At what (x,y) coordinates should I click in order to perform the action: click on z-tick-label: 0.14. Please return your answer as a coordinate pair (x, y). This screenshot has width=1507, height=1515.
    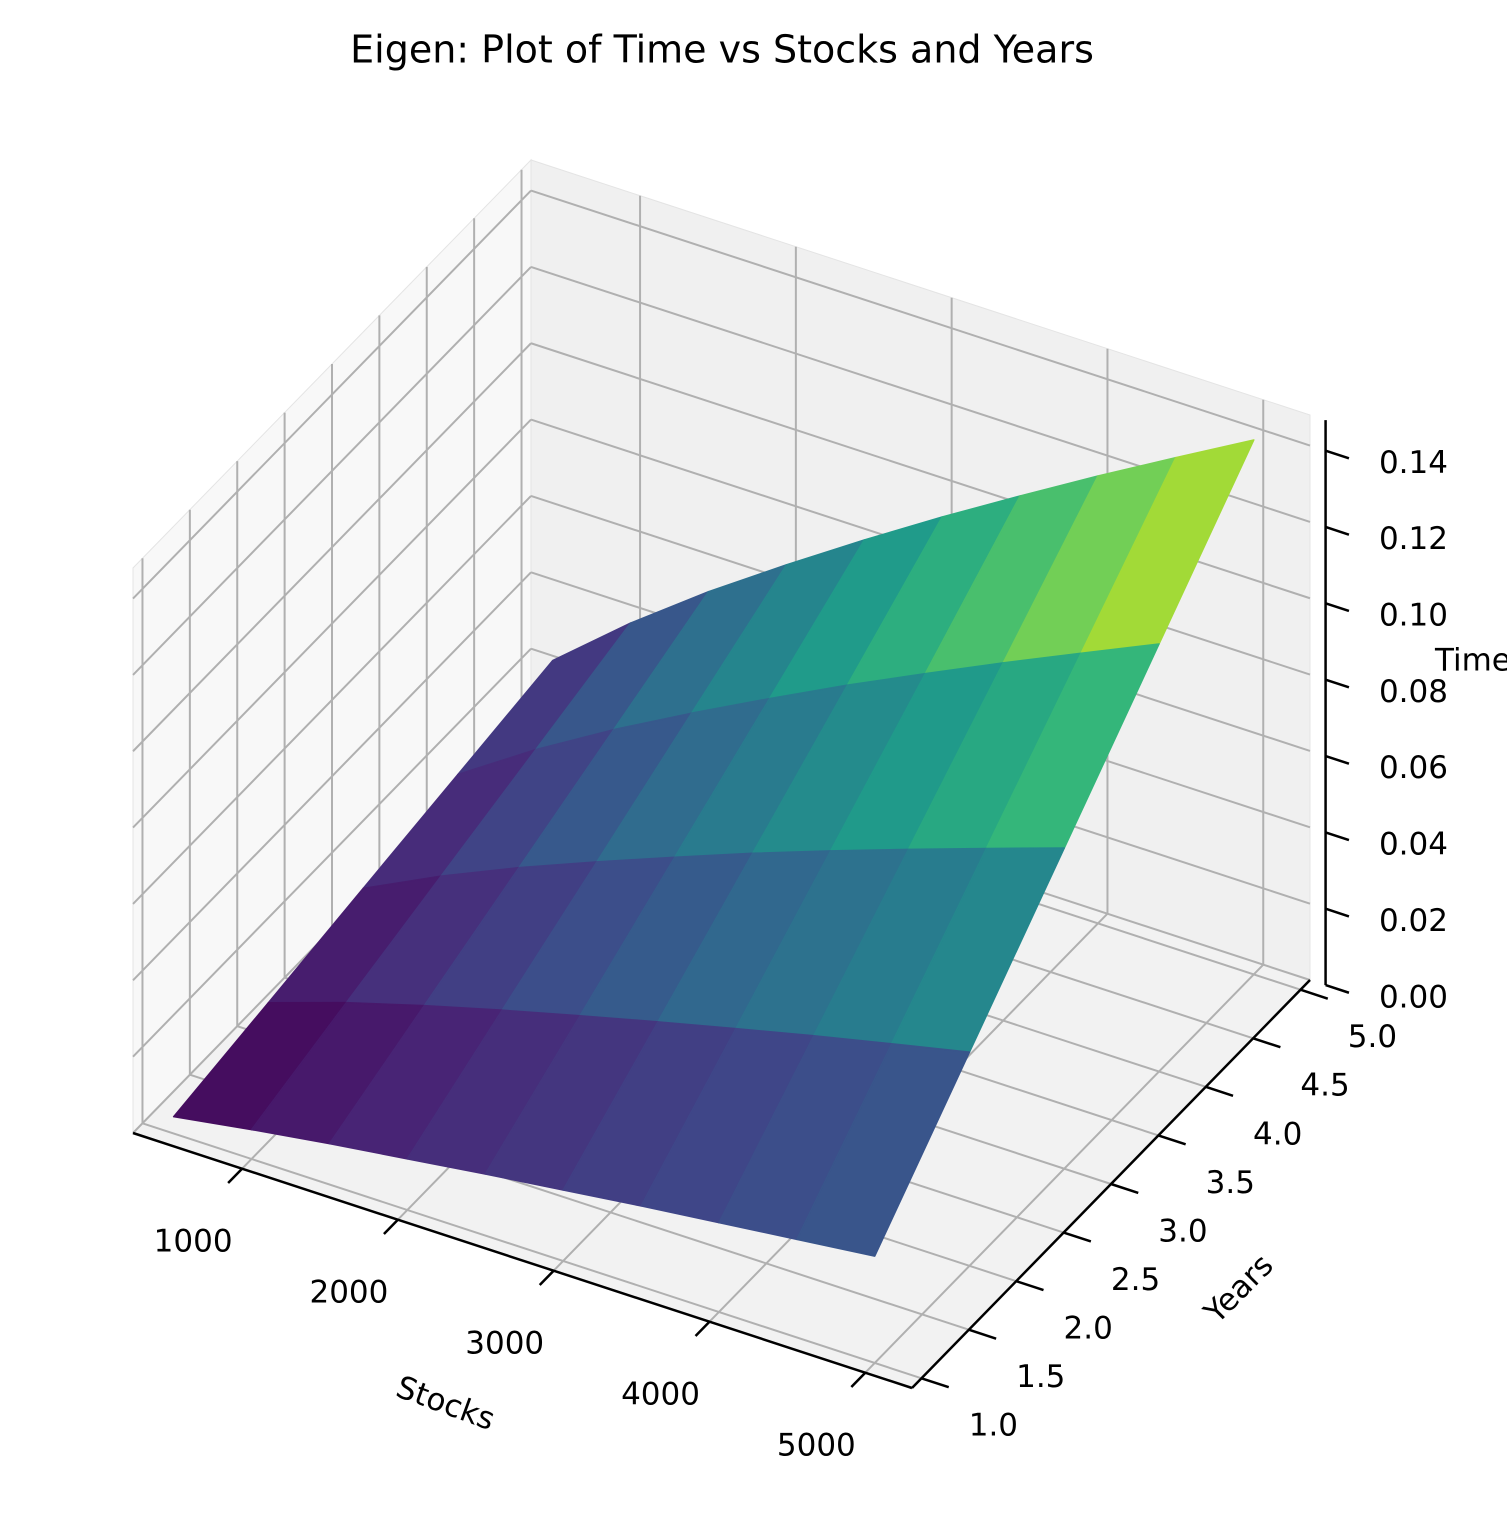
    Looking at the image, I should click on (1413, 463).